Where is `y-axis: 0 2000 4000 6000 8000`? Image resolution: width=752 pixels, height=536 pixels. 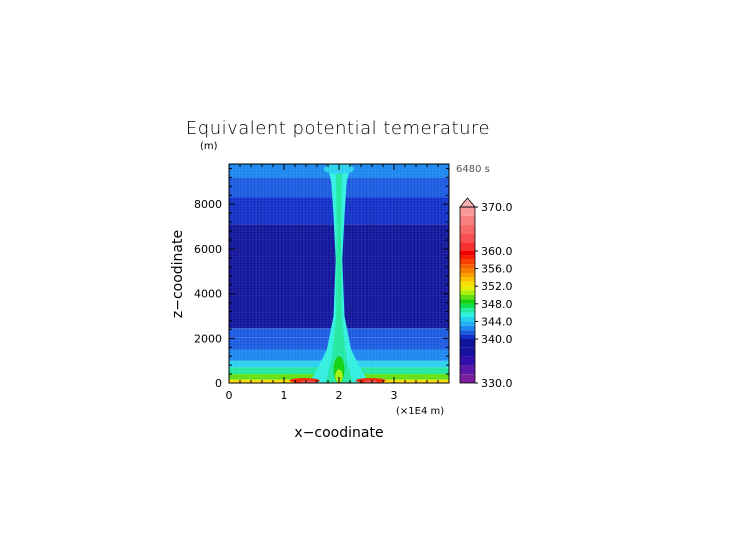 y-axis: 0 2000 4000 6000 8000 is located at coordinates (321, 278).